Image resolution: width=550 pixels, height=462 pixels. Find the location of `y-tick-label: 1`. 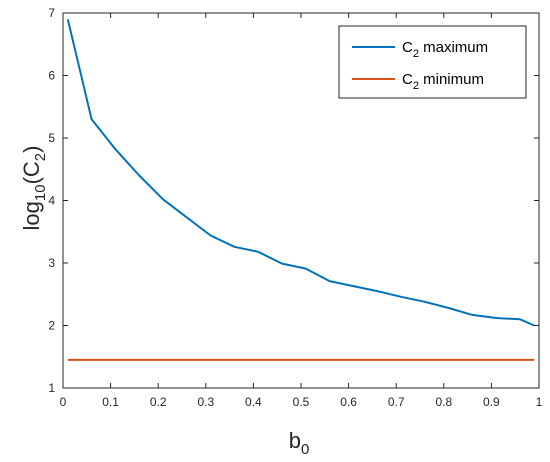

y-tick-label: 1 is located at coordinates (51, 388).